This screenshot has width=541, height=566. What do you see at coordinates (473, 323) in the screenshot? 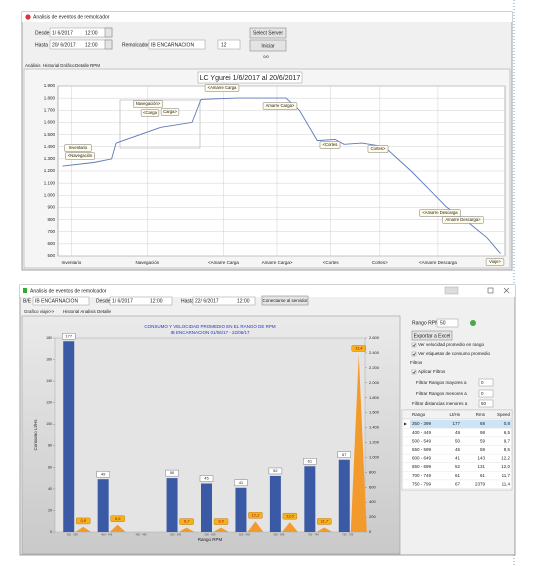
I see `refresh-icon` at bounding box center [473, 323].